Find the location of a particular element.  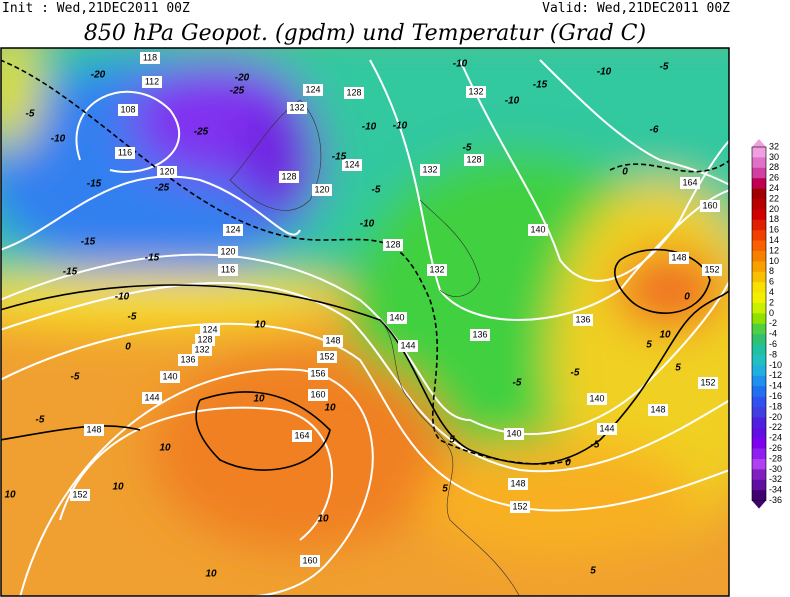

geopotential-label: 116 is located at coordinates (228, 269).